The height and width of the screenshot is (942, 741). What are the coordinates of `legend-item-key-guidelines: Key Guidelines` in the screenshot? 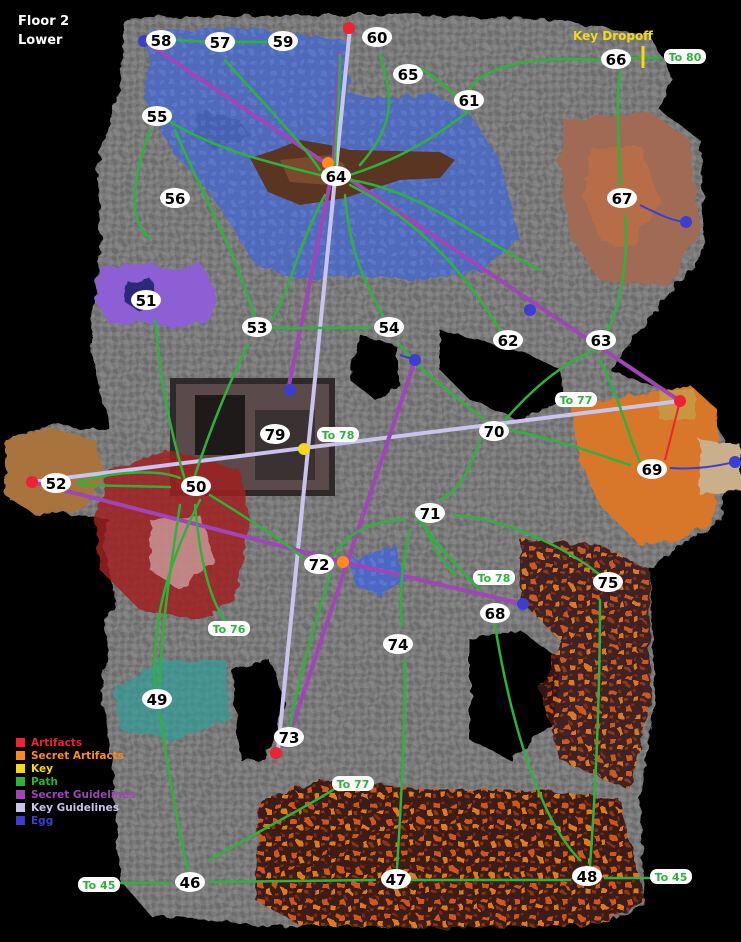 It's located at (75, 807).